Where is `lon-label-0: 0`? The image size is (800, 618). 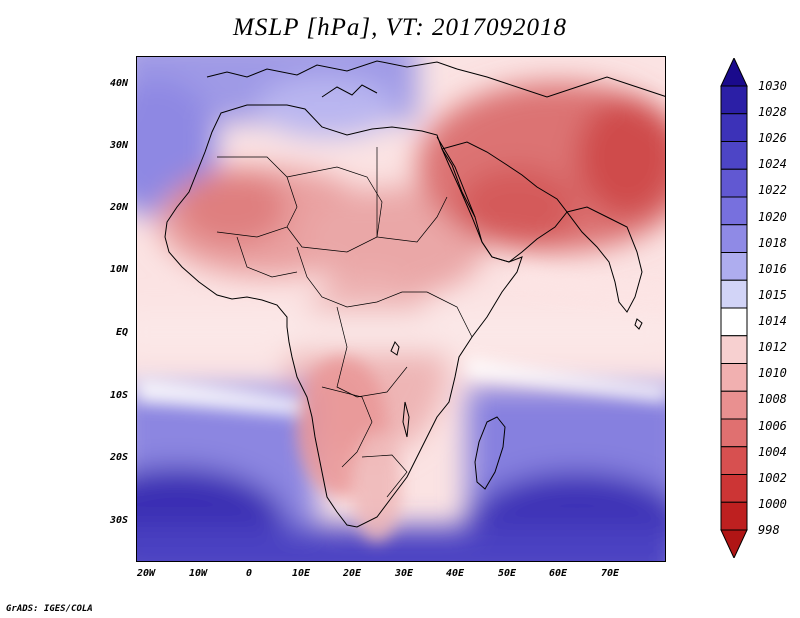 lon-label-0: 0 is located at coordinates (249, 573).